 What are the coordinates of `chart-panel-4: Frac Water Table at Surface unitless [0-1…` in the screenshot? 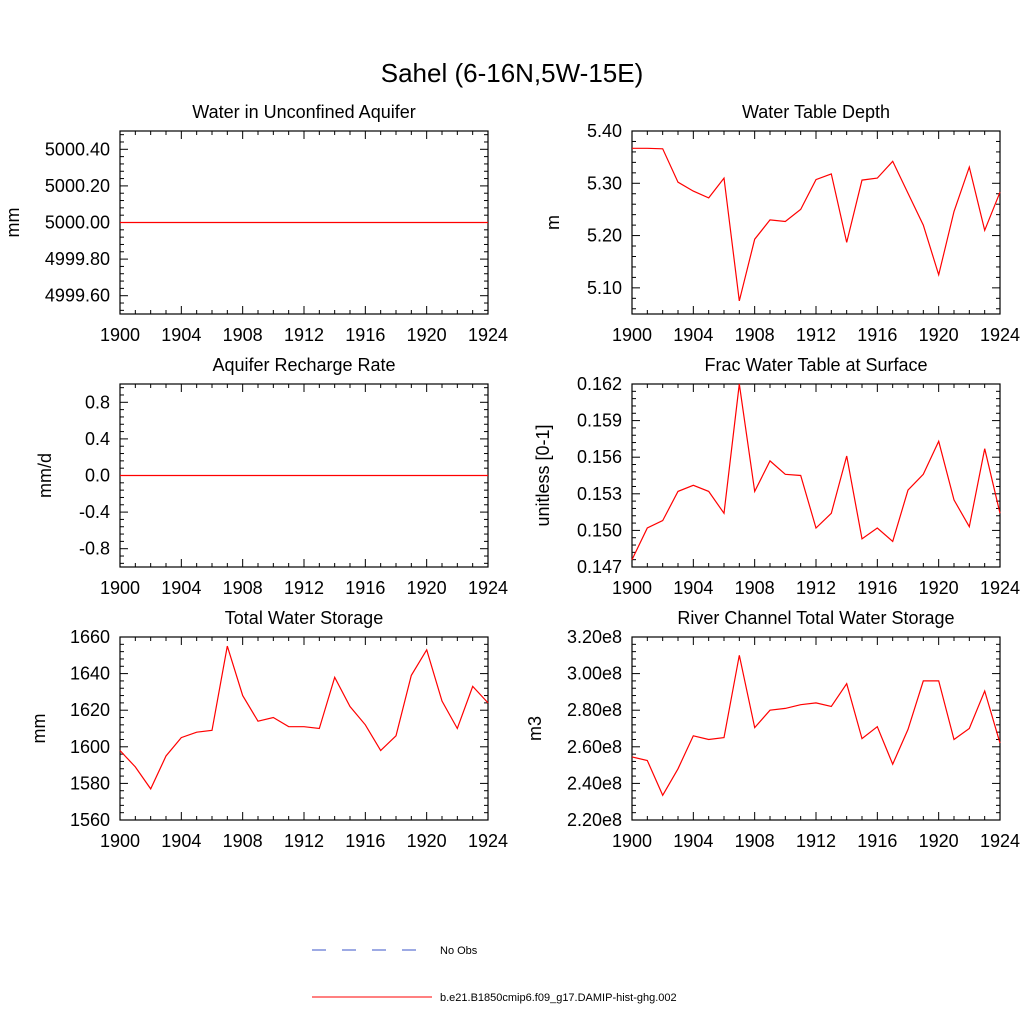 It's located at (776, 476).